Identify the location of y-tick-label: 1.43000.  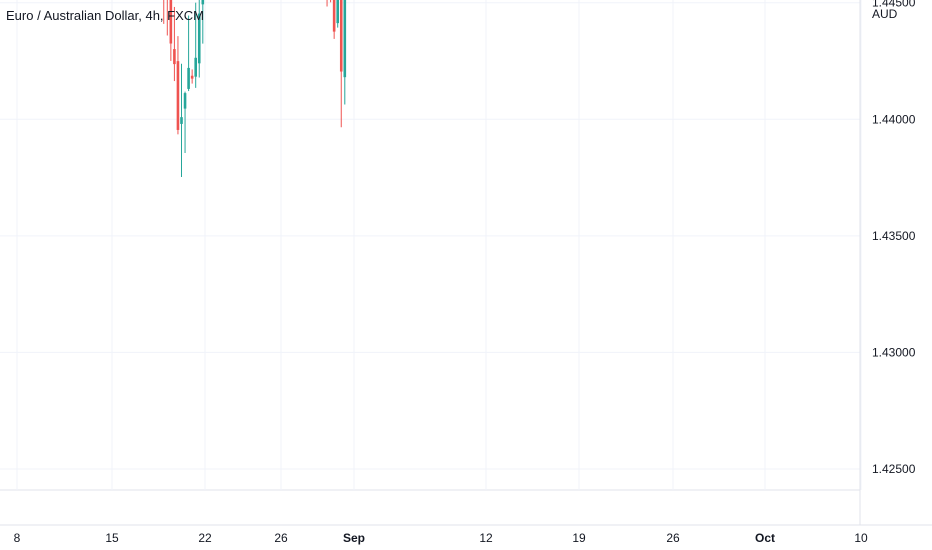
(894, 352).